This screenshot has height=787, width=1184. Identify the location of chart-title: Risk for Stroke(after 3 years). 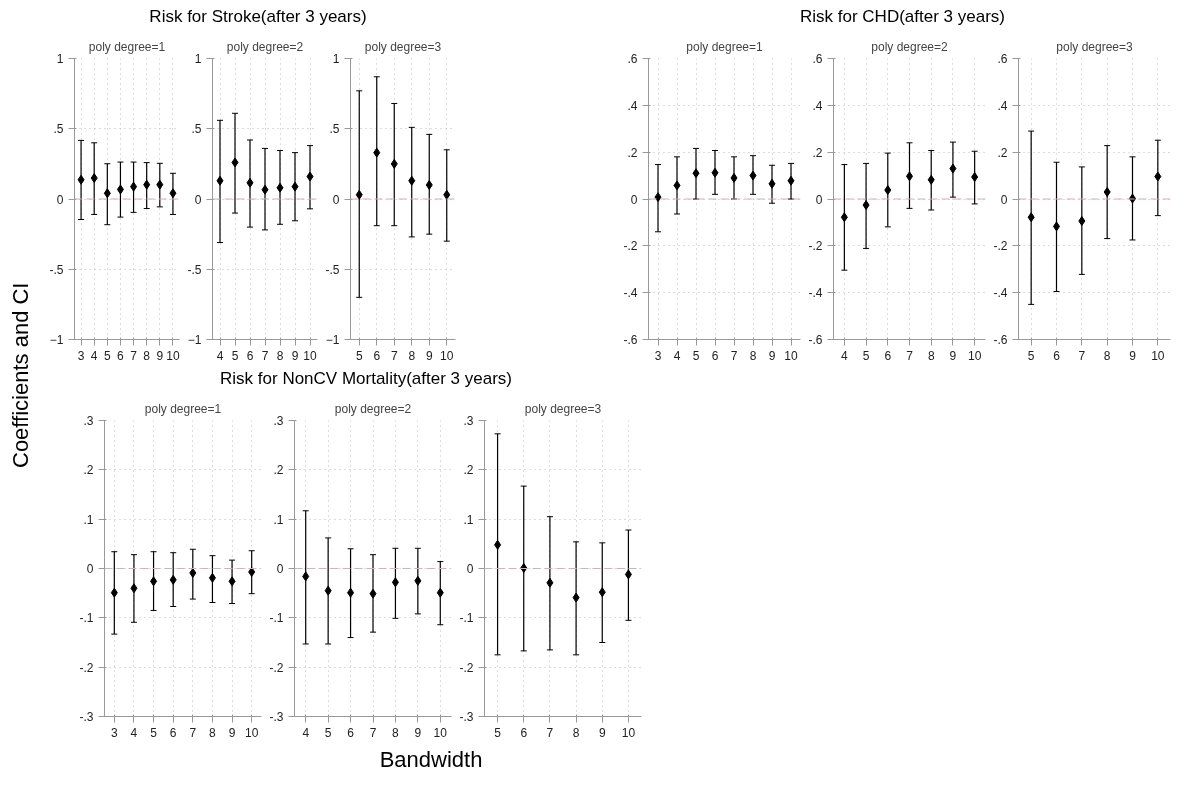
(258, 17).